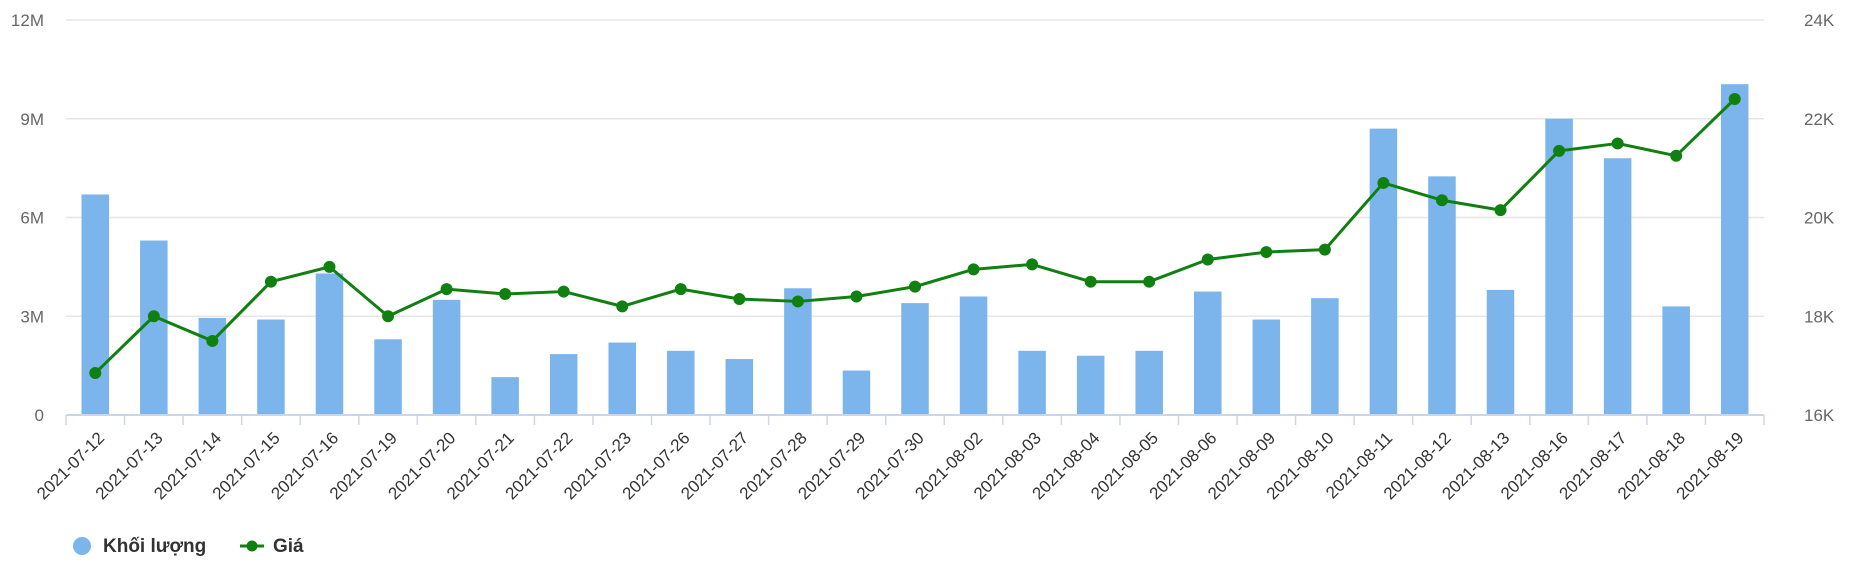 The height and width of the screenshot is (564, 1851). What do you see at coordinates (32, 316) in the screenshot?
I see `y-left-tick-label: 3M` at bounding box center [32, 316].